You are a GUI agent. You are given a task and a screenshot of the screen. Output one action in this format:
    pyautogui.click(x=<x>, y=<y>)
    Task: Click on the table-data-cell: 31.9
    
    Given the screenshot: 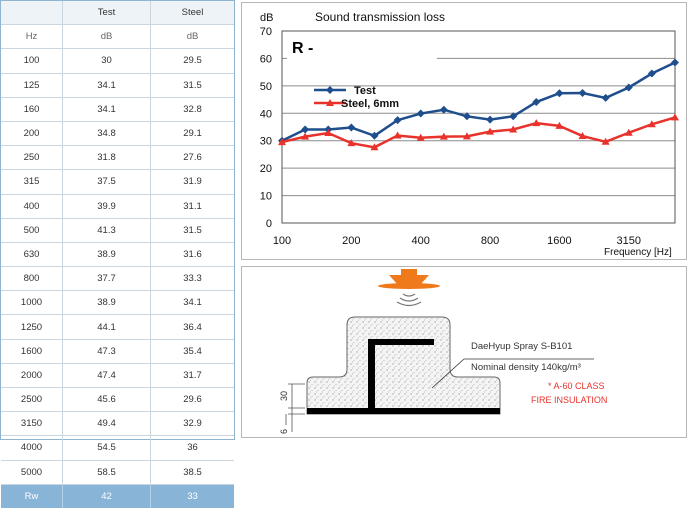 What is the action you would take?
    pyautogui.click(x=192, y=182)
    